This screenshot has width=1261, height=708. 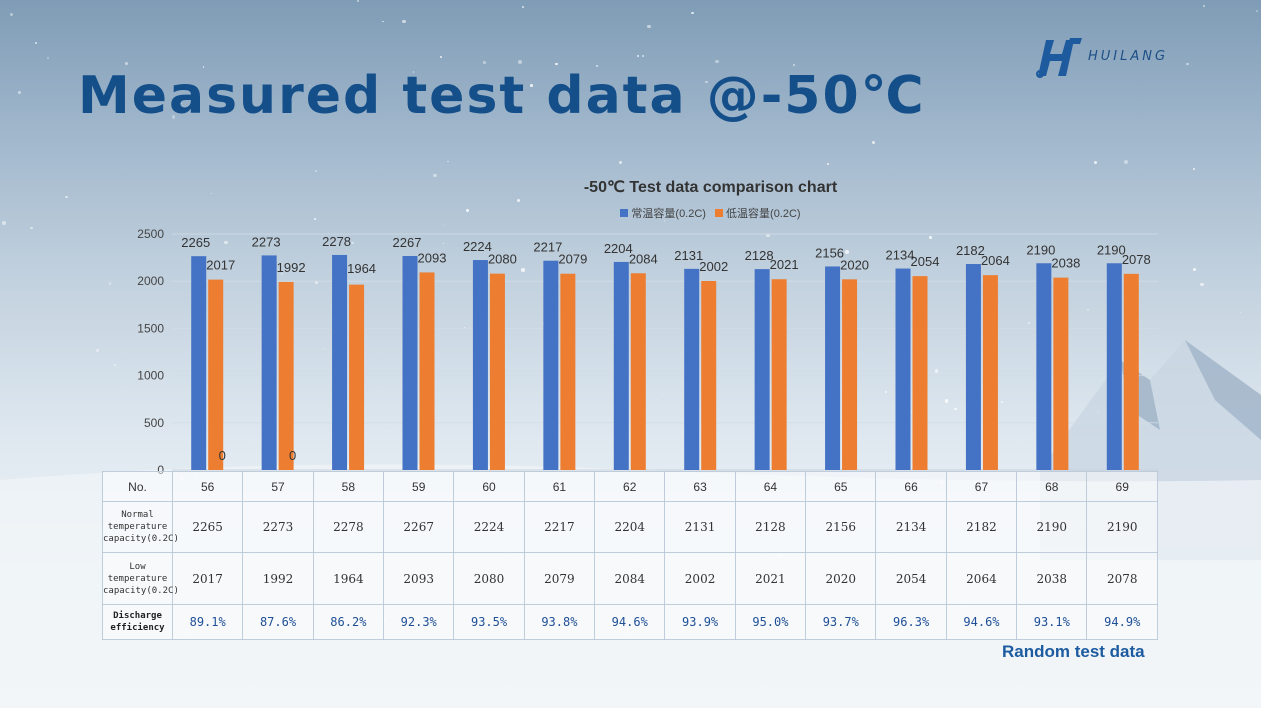 What do you see at coordinates (643, 258) in the screenshot?
I see `data-label-low: 2084` at bounding box center [643, 258].